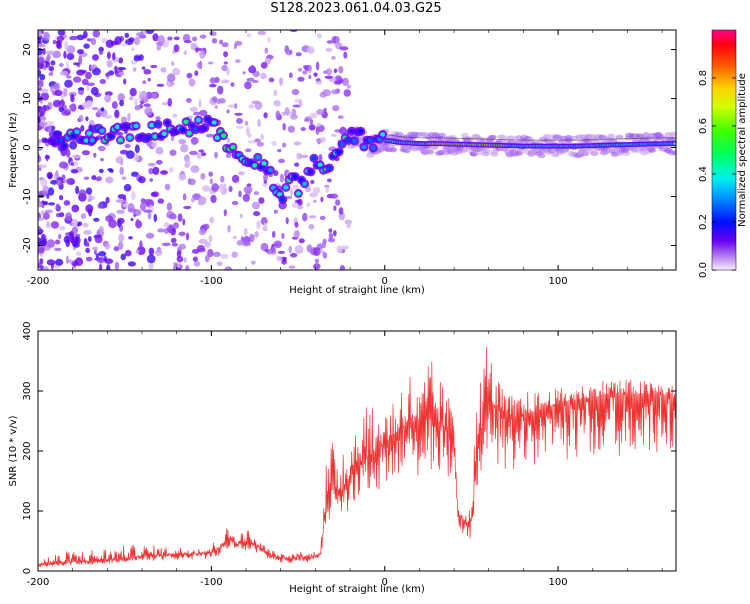 This screenshot has height=604, width=750. Describe the element at coordinates (27, 510) in the screenshot. I see `snr-ytick-label: 100` at that location.